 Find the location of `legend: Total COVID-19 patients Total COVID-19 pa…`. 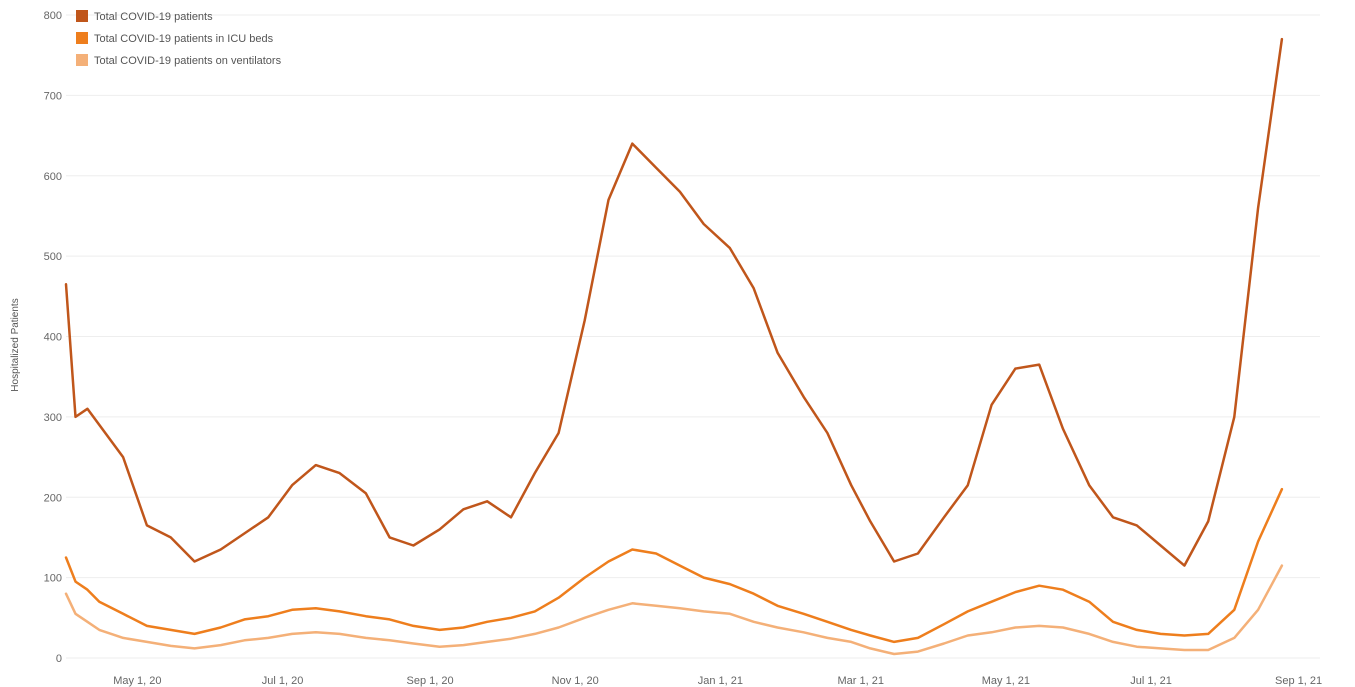

legend: Total COVID-19 patients Total COVID-19 pa… is located at coordinates (179, 38).